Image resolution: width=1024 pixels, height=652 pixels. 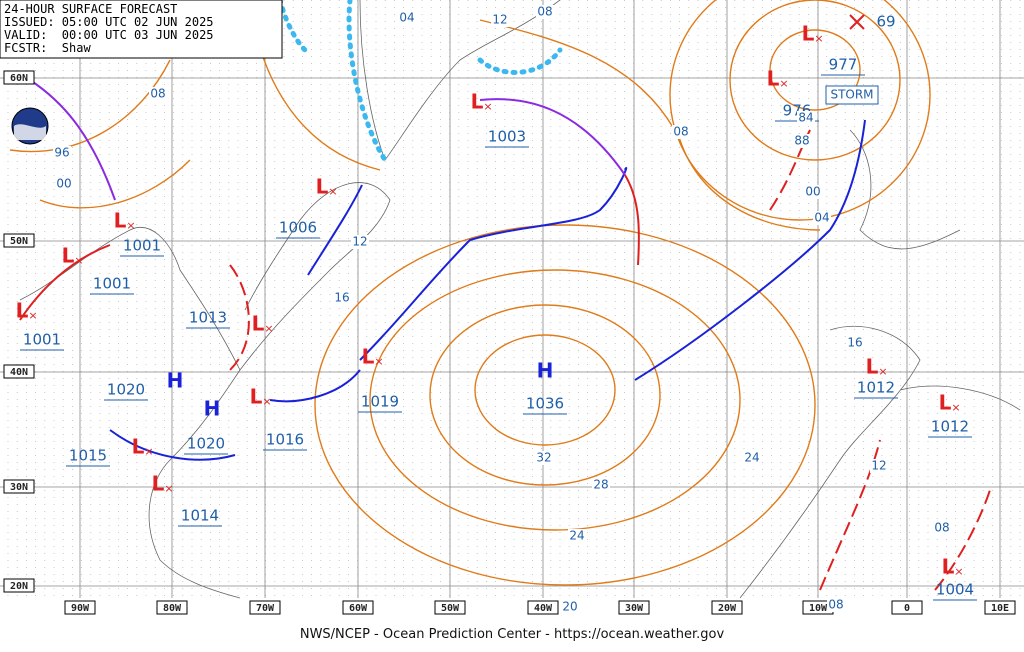 What do you see at coordinates (298, 228) in the screenshot?
I see `central-pressure: 1006` at bounding box center [298, 228].